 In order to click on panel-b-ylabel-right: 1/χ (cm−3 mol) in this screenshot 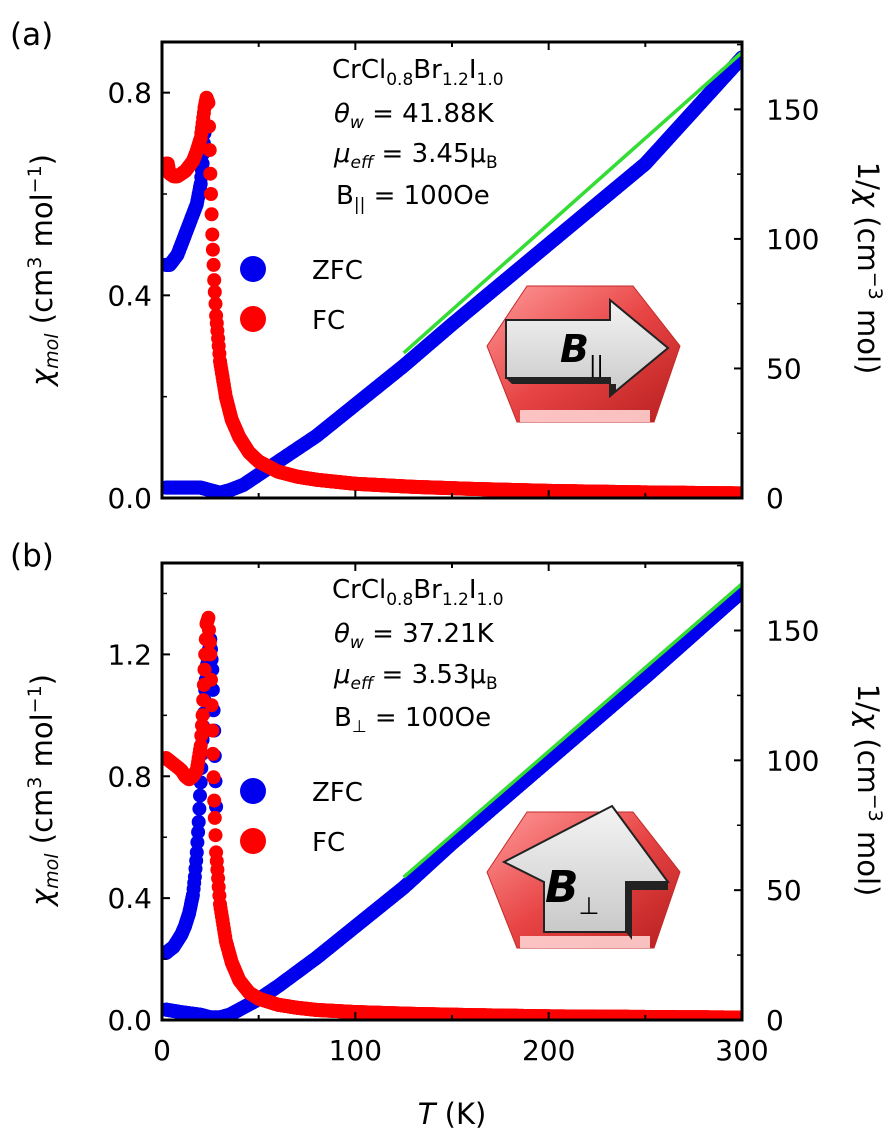, I will do `click(868, 790)`.